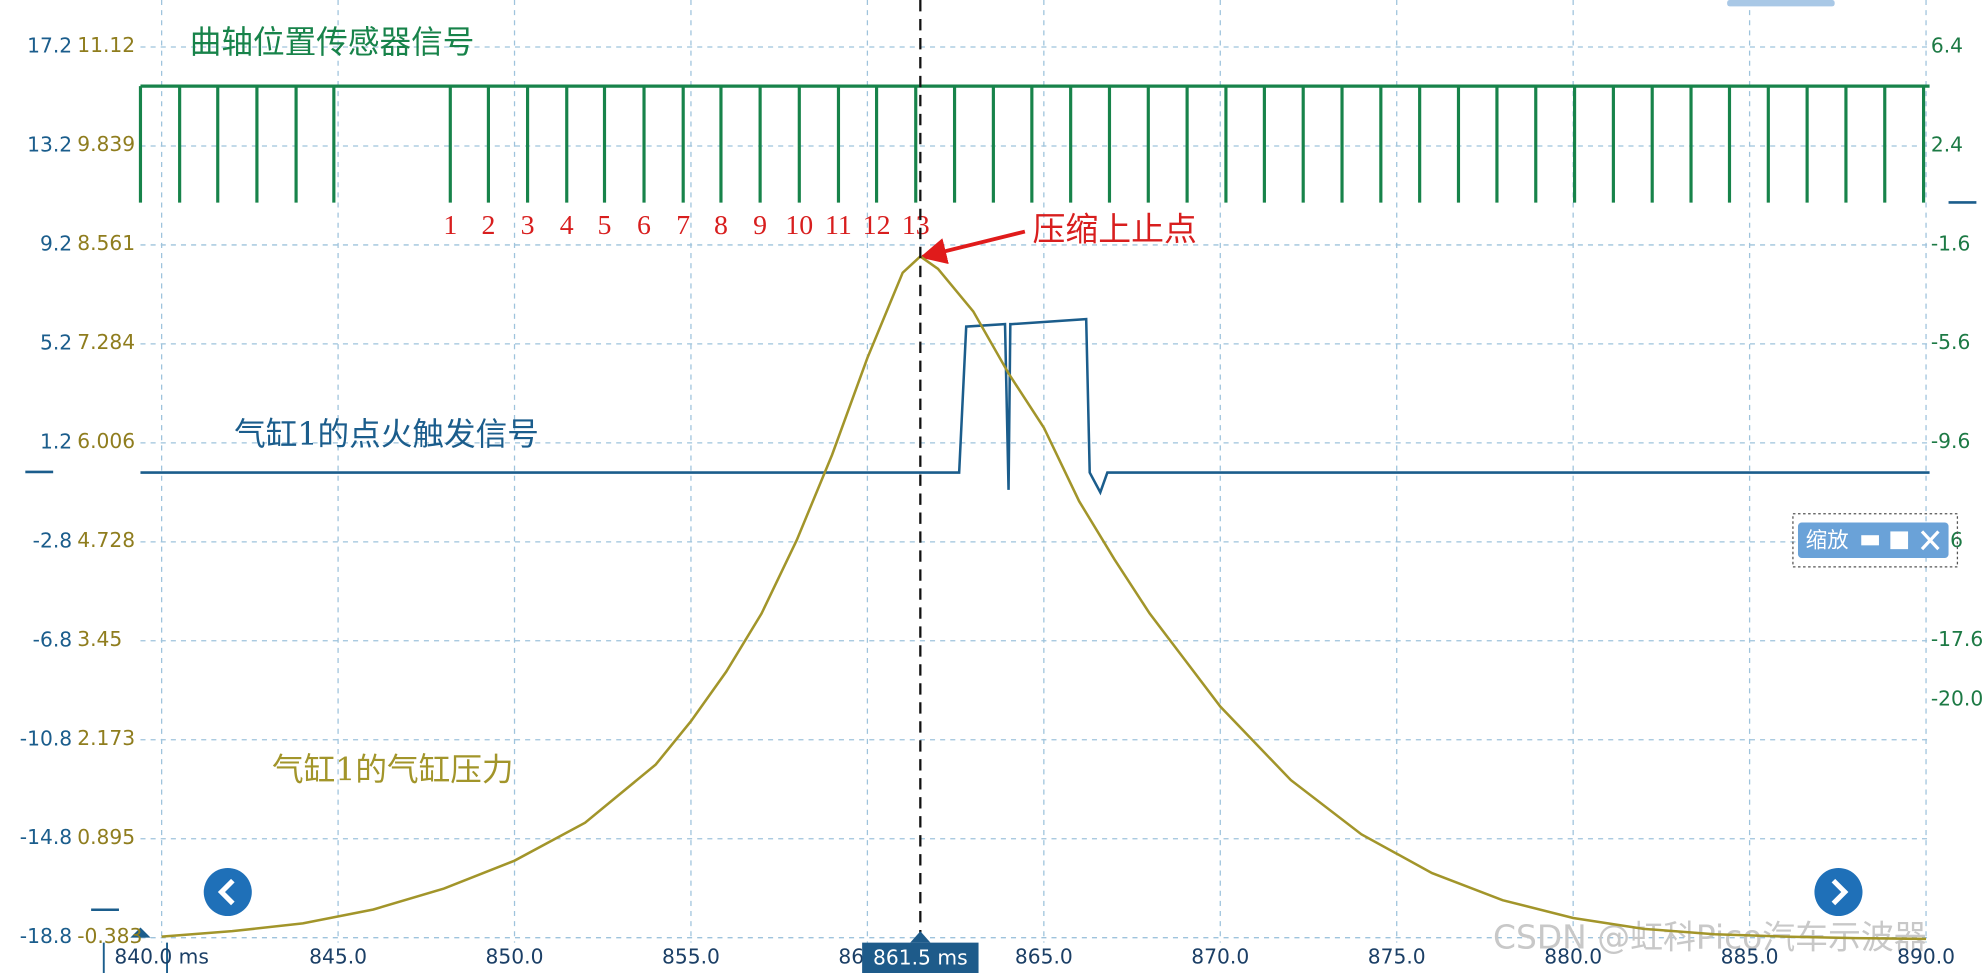 The height and width of the screenshot is (973, 1984). What do you see at coordinates (916, 225) in the screenshot?
I see `tooth-number: 13` at bounding box center [916, 225].